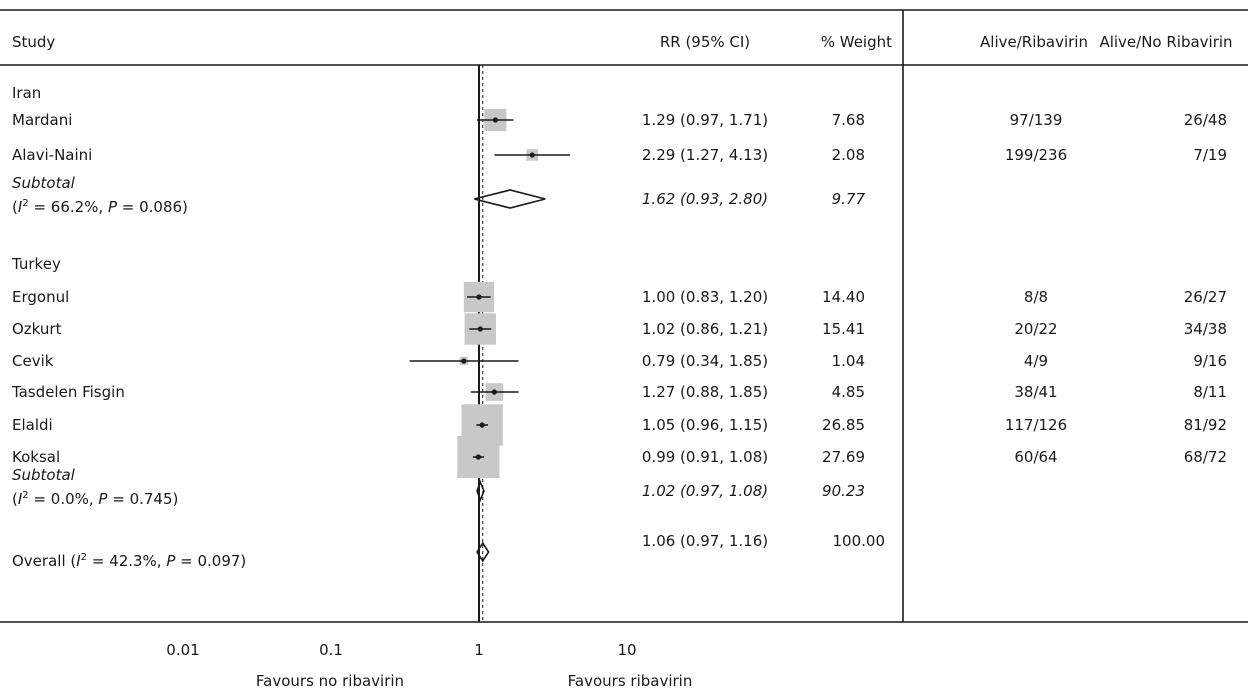 Image resolution: width=1248 pixels, height=692 pixels. What do you see at coordinates (32, 425) in the screenshot?
I see `study-label-elaldi: Elaldi` at bounding box center [32, 425].